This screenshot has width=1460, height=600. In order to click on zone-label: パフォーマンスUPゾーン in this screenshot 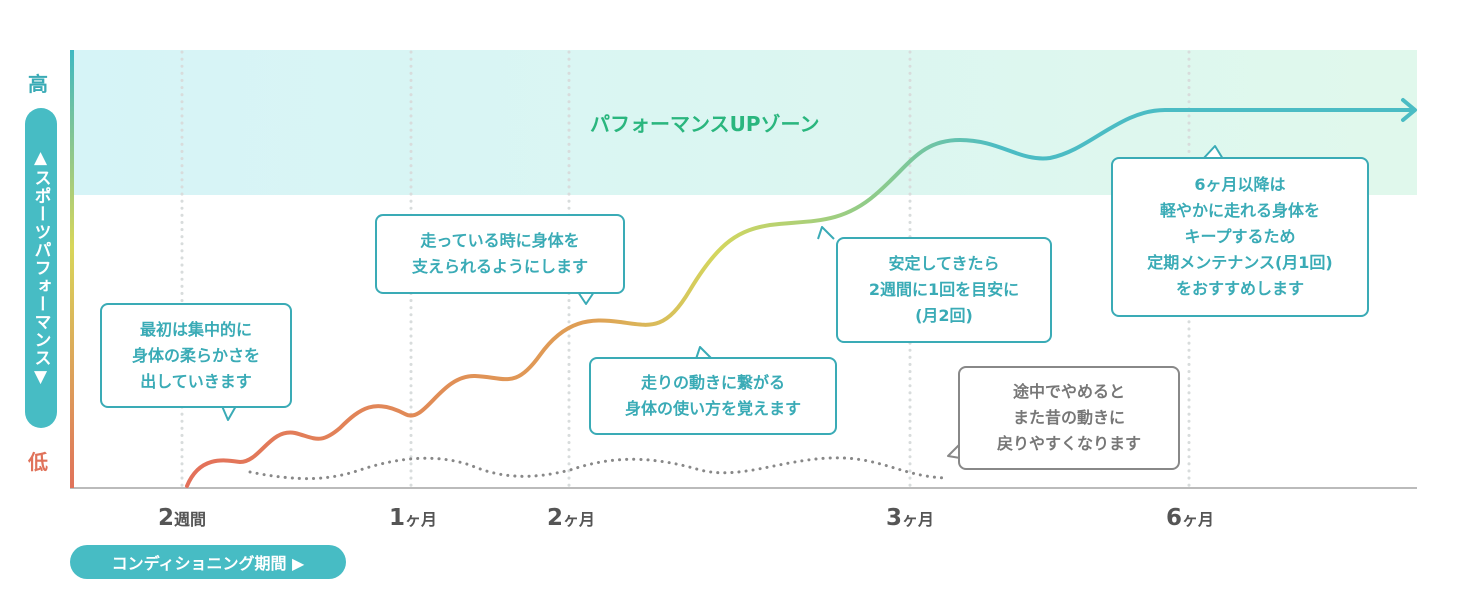, I will do `click(705, 124)`.